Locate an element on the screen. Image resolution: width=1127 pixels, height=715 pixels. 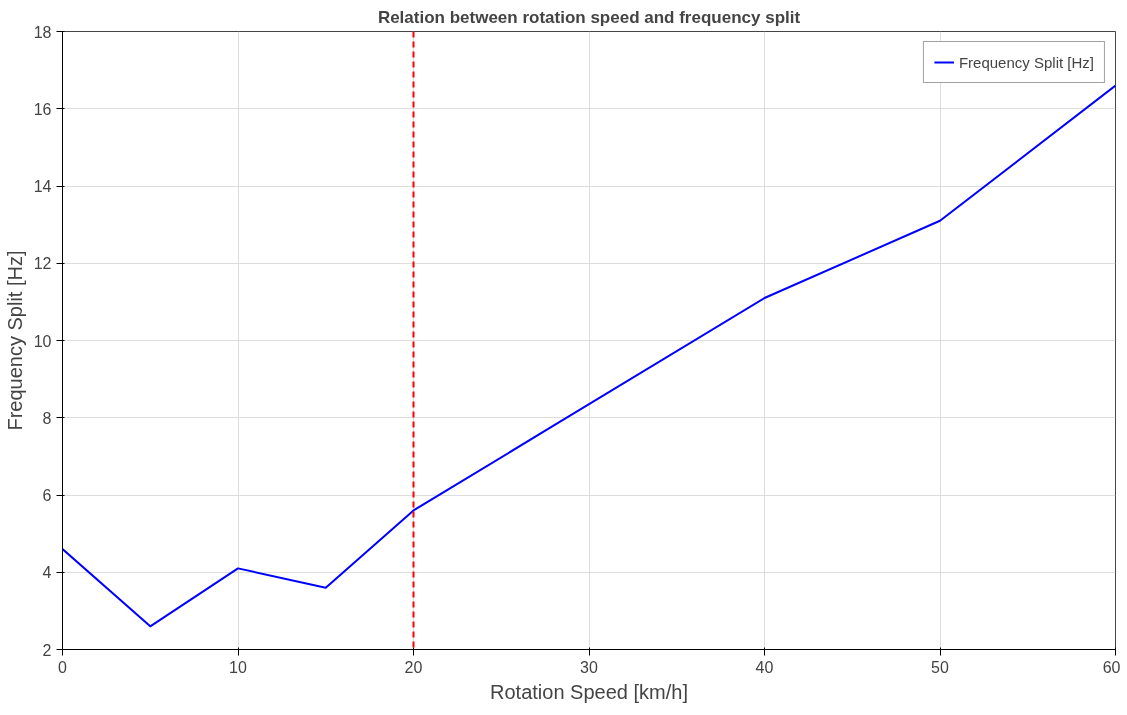
x-tick-label: 0 is located at coordinates (63, 667).